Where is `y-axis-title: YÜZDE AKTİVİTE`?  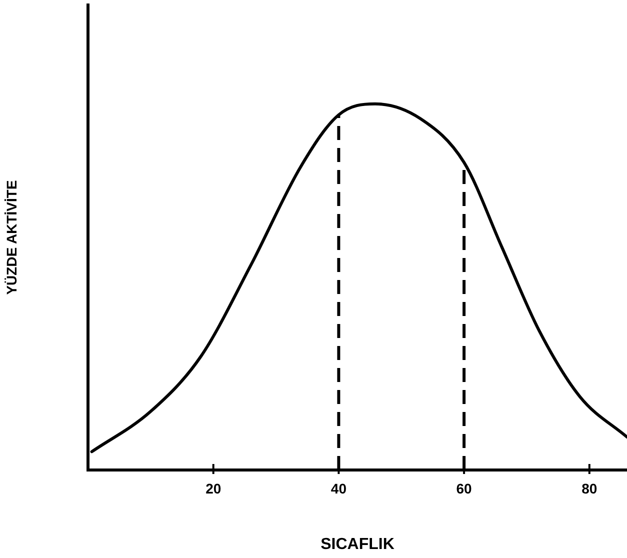 y-axis-title: YÜZDE AKTİVİTE is located at coordinates (11, 237).